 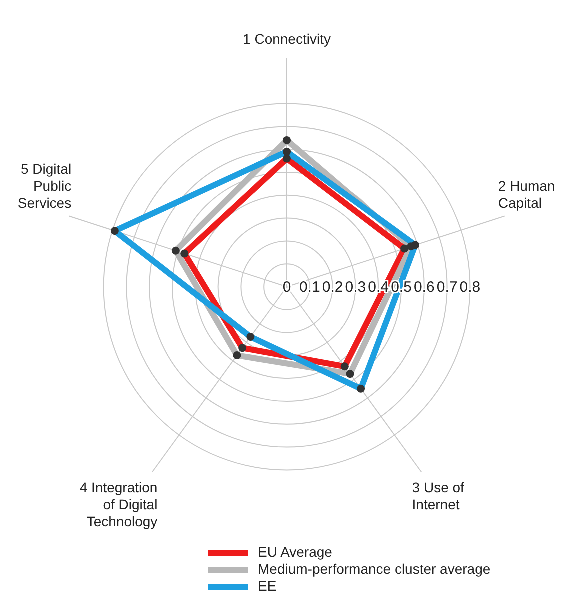 I want to click on y-tick-label: 0.6, so click(x=424, y=287).